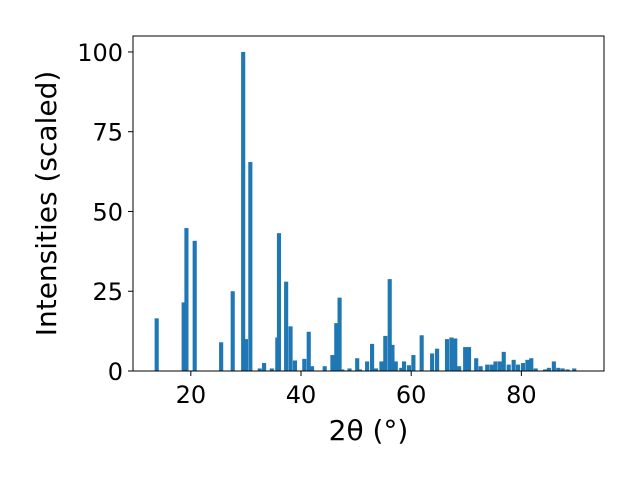 Image resolution: width=640 pixels, height=484 pixels. What do you see at coordinates (191, 395) in the screenshot?
I see `x-tick-label: 20` at bounding box center [191, 395].